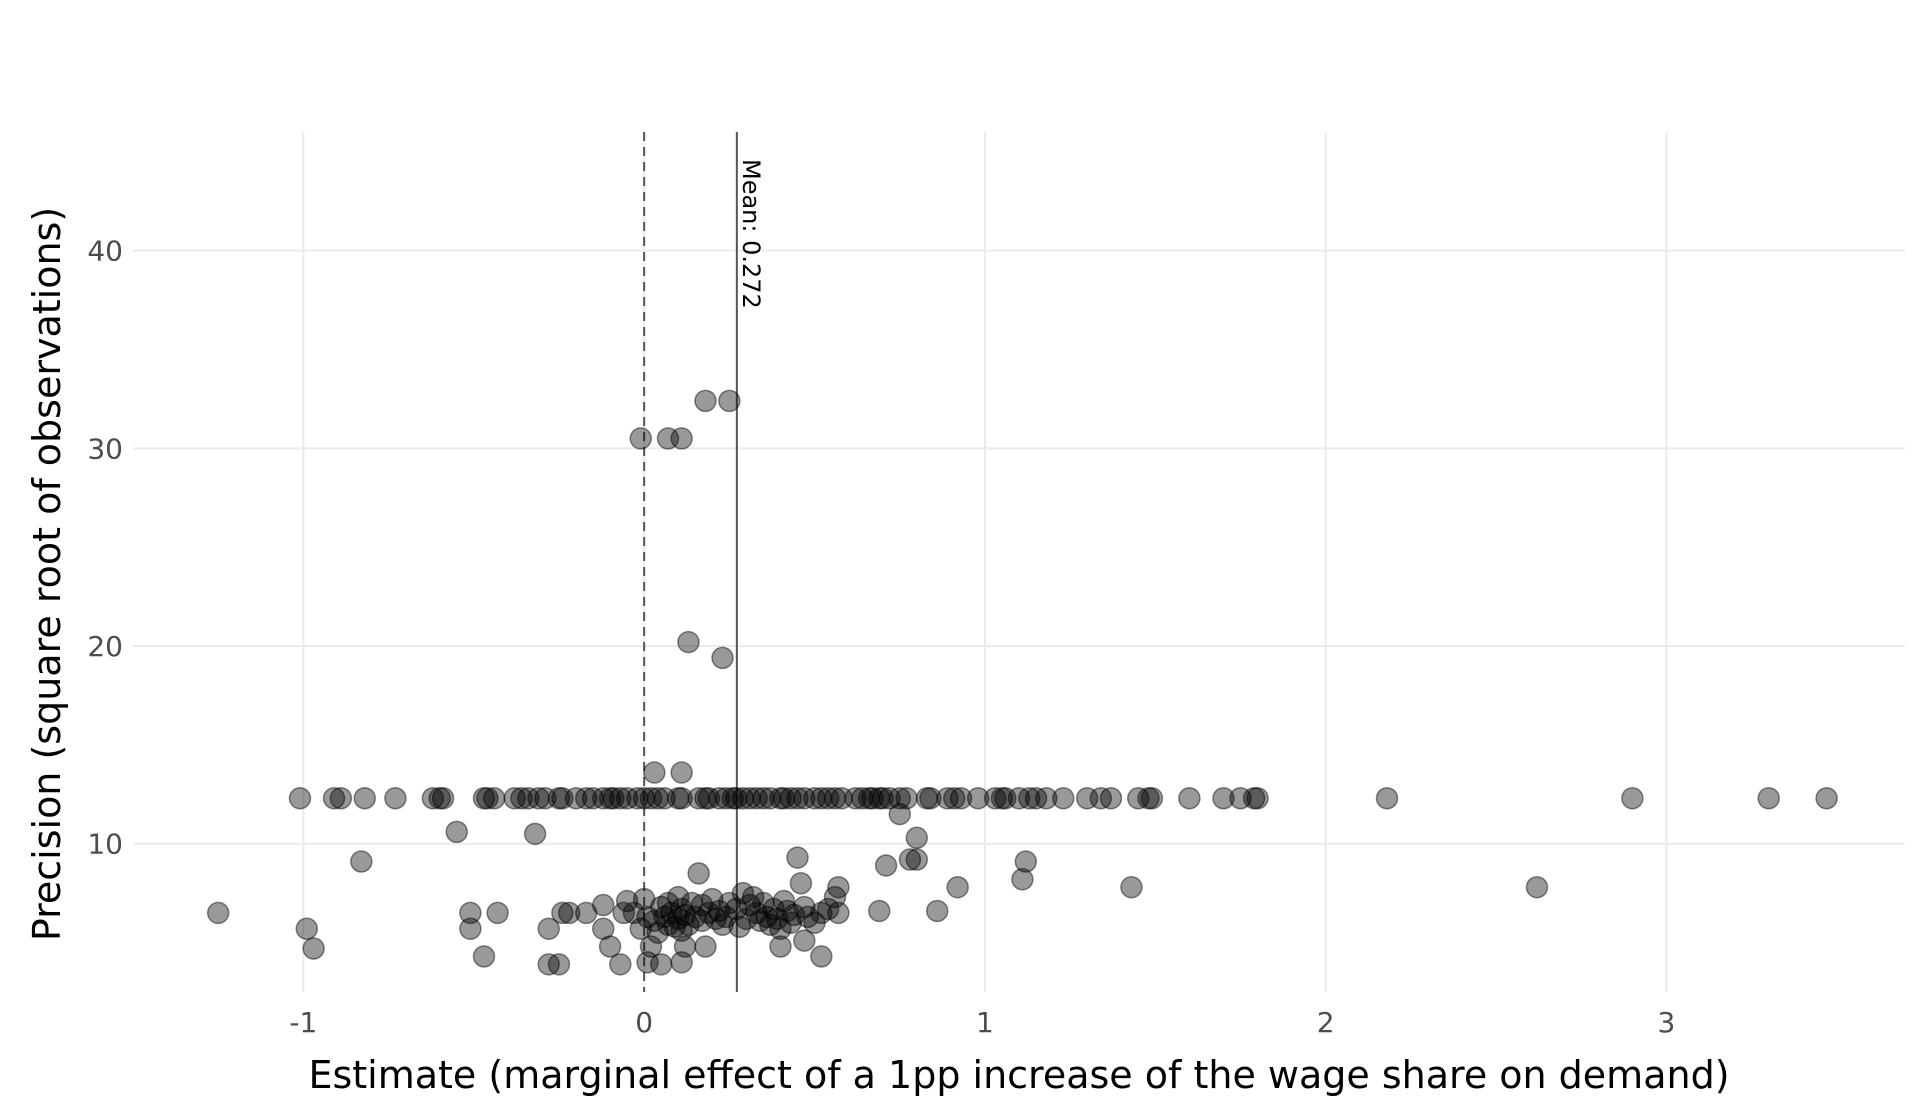  I want to click on x-tick-label: 0, so click(644, 1022).